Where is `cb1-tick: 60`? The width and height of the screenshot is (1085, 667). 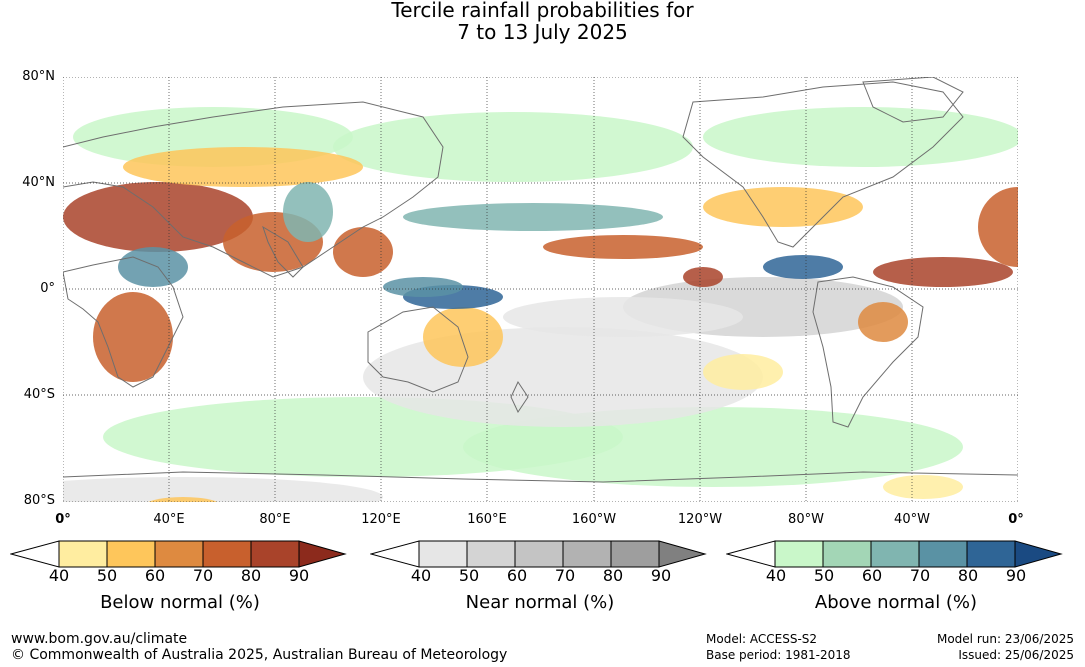
cb1-tick: 60 is located at coordinates (517, 575).